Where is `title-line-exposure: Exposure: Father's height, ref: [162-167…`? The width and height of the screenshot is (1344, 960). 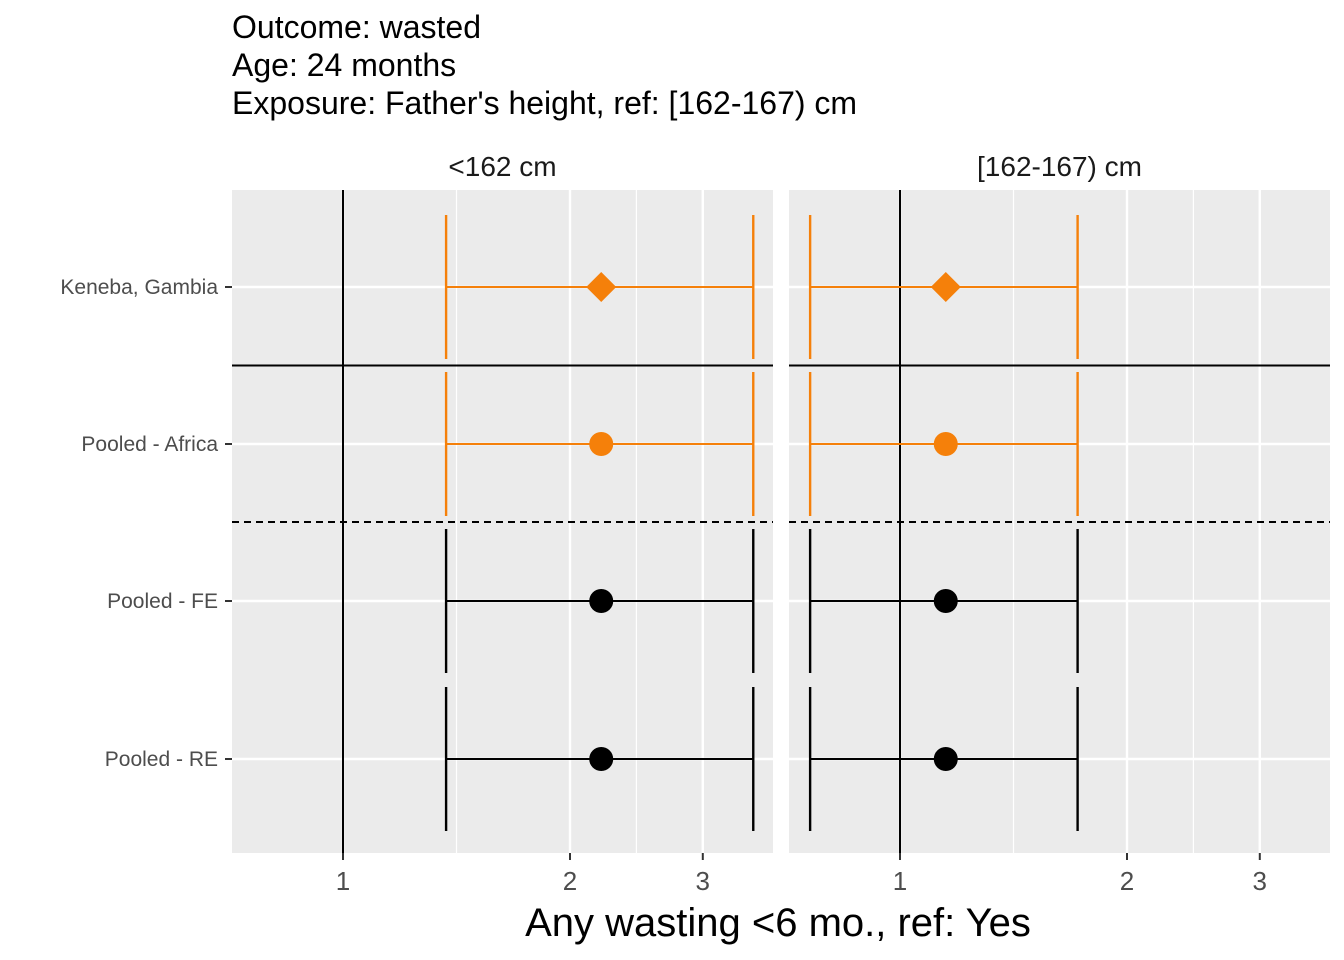
title-line-exposure: Exposure: Father's height, ref: [162-167… is located at coordinates (545, 103).